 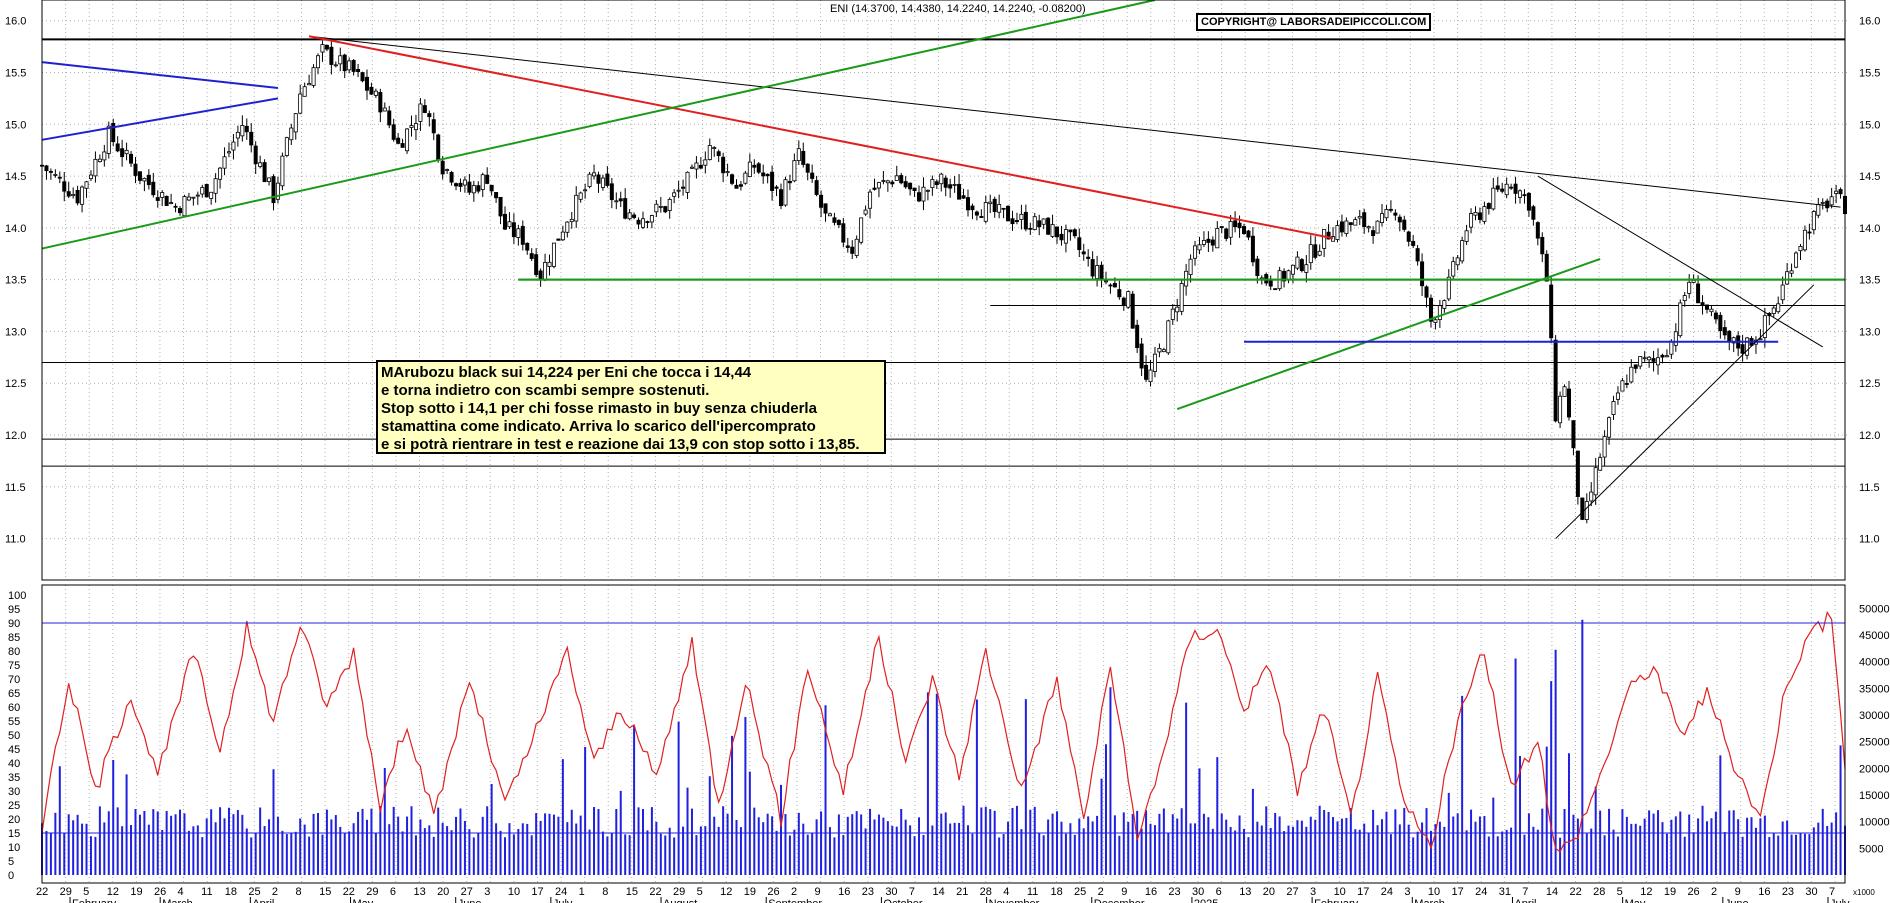 What do you see at coordinates (655, 892) in the screenshot?
I see `x-tick-label: 22` at bounding box center [655, 892].